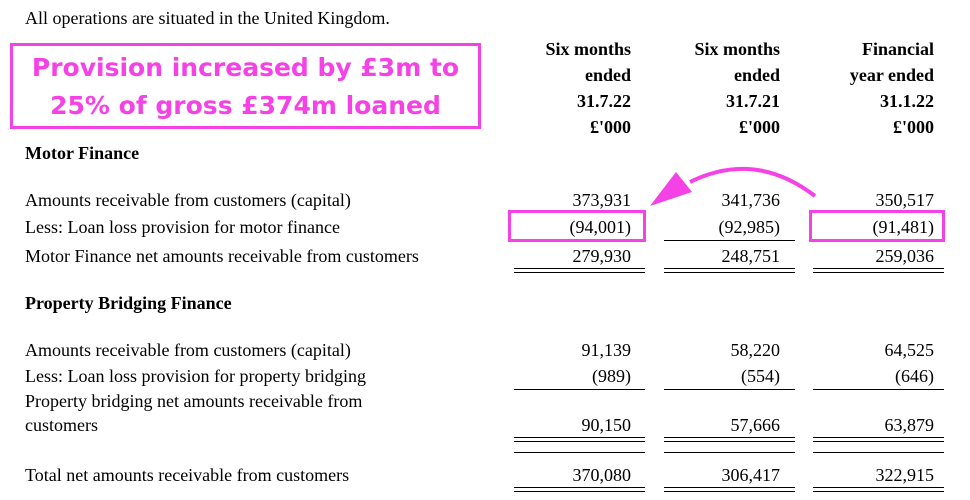 Image resolution: width=970 pixels, height=500 pixels. What do you see at coordinates (611, 376) in the screenshot?
I see `cell-value: (989)` at bounding box center [611, 376].